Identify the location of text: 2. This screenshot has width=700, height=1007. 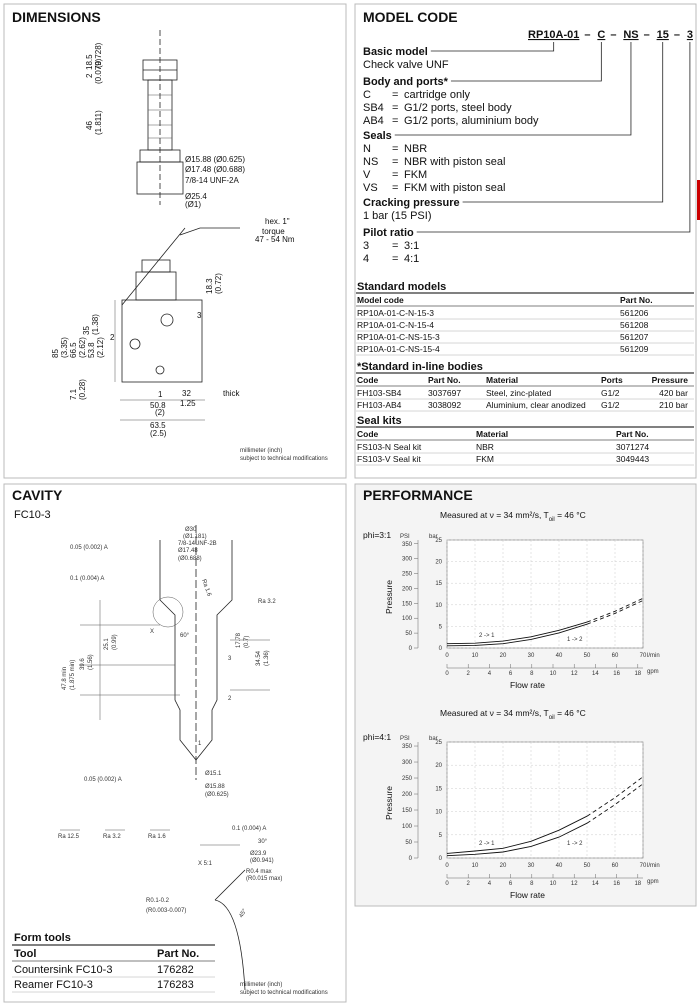
(230, 699).